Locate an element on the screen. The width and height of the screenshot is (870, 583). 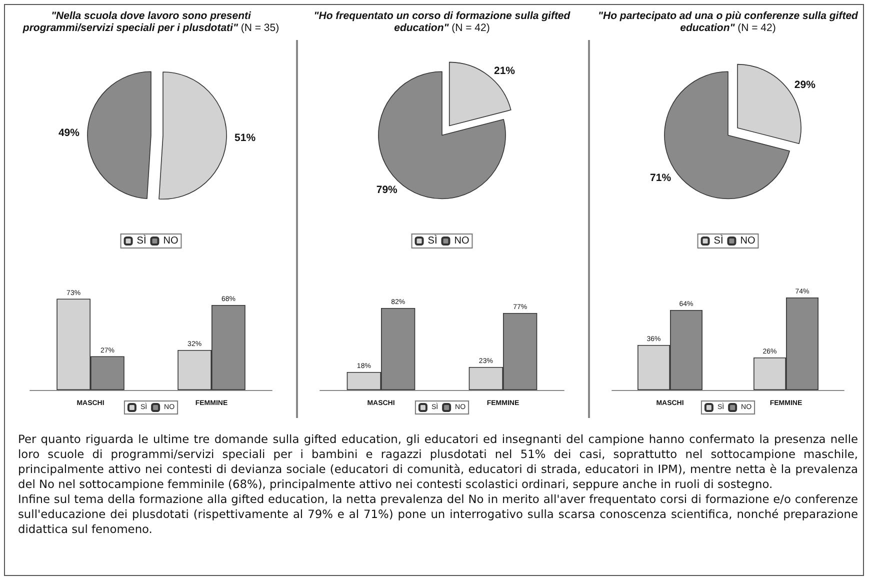
data-label: 49% is located at coordinates (69, 133).